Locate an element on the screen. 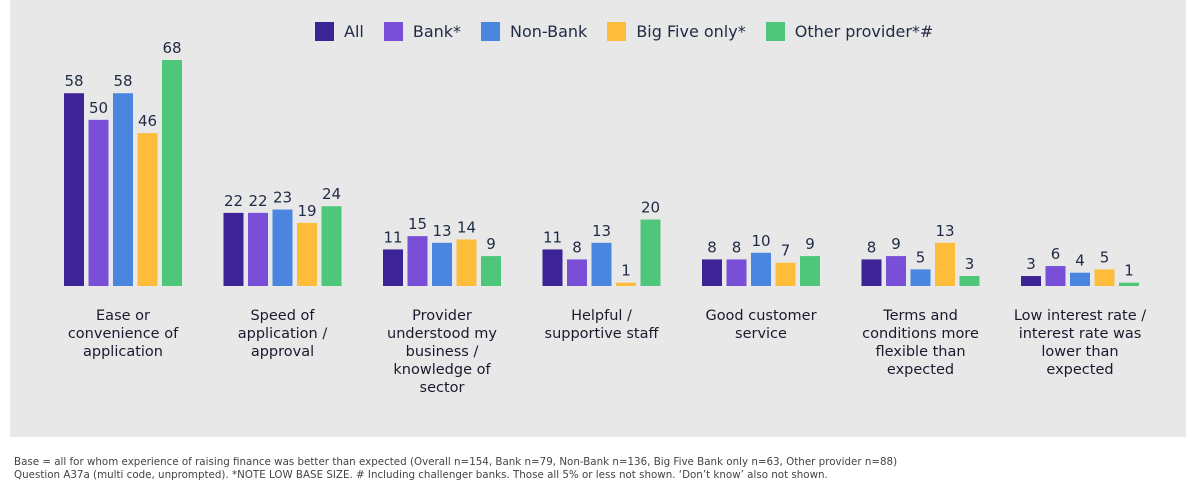 Image resolution: width=1187 pixels, height=485 pixels. category-label-1: Speed of application / approval is located at coordinates (283, 334).